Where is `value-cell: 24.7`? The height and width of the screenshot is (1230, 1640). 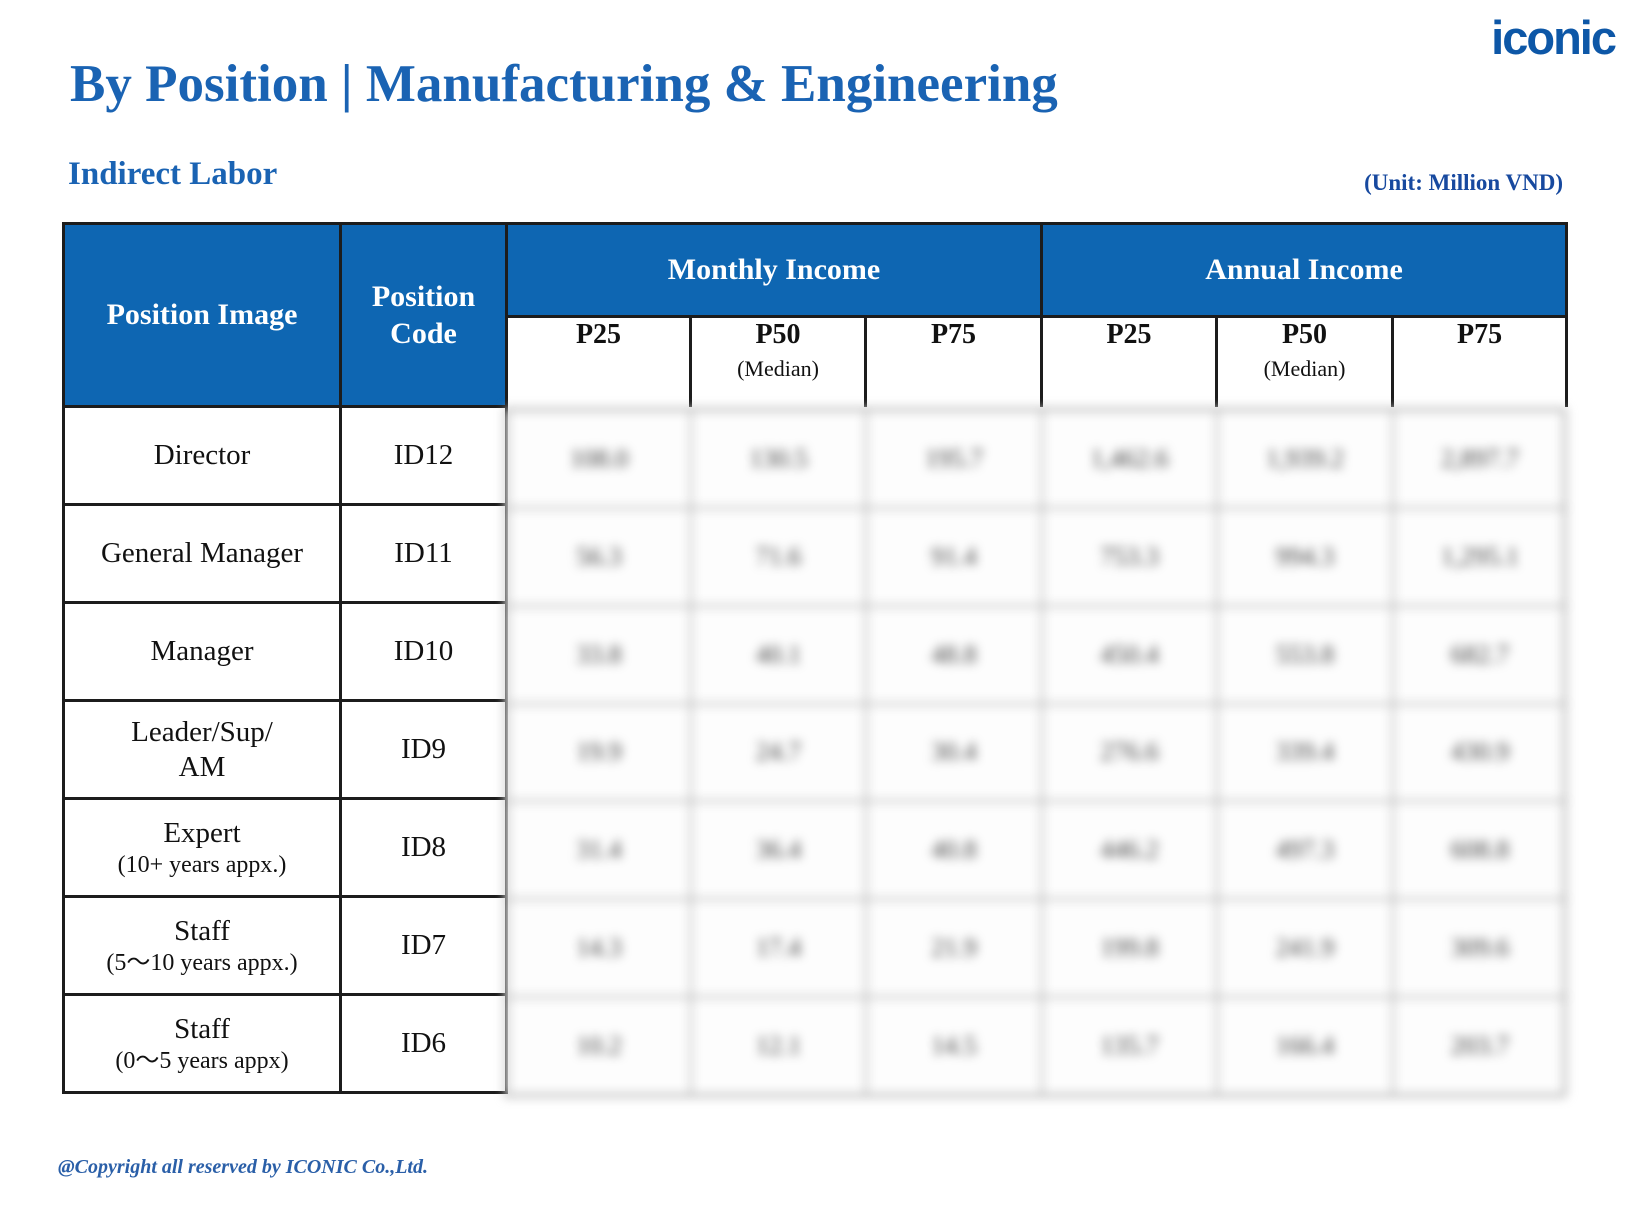 value-cell: 24.7 is located at coordinates (778, 752).